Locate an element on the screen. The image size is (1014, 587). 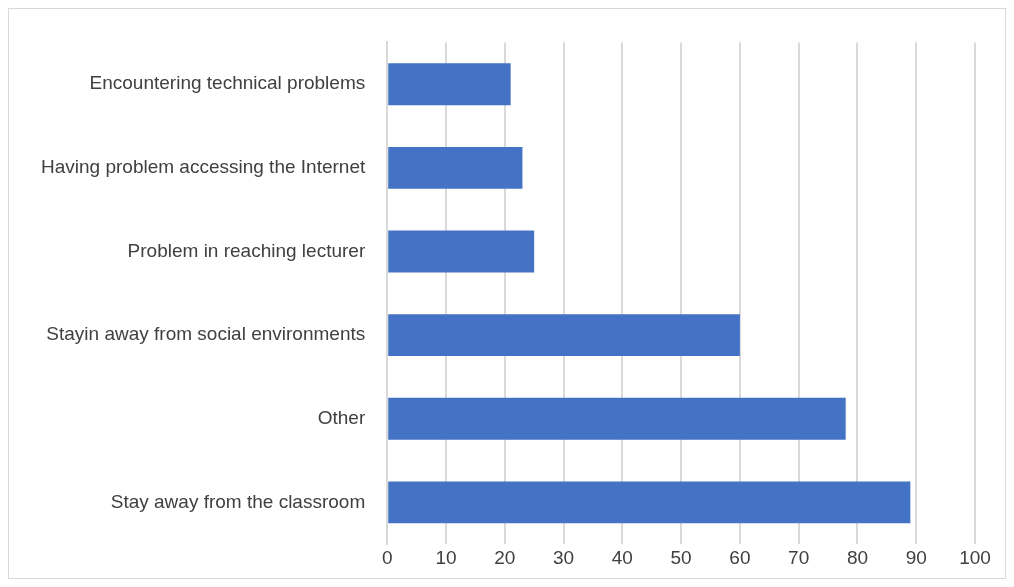
x-tick-label: 40 is located at coordinates (622, 557).